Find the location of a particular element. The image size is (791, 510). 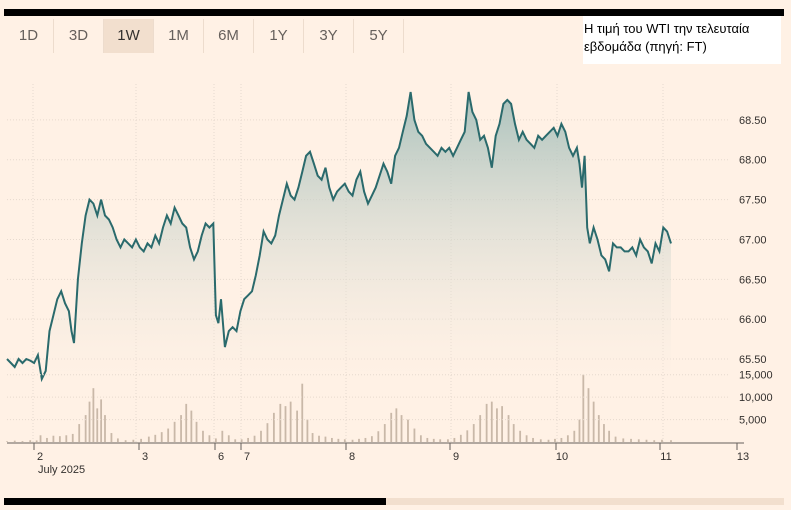

x-tick-label: 3 is located at coordinates (145, 457).